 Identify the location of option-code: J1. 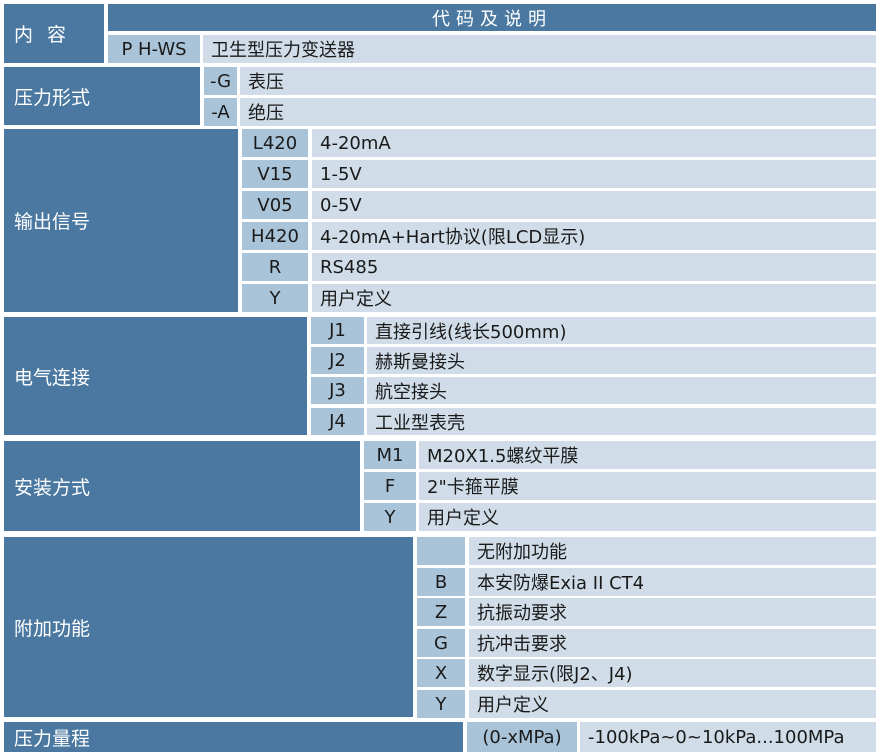
(337, 330).